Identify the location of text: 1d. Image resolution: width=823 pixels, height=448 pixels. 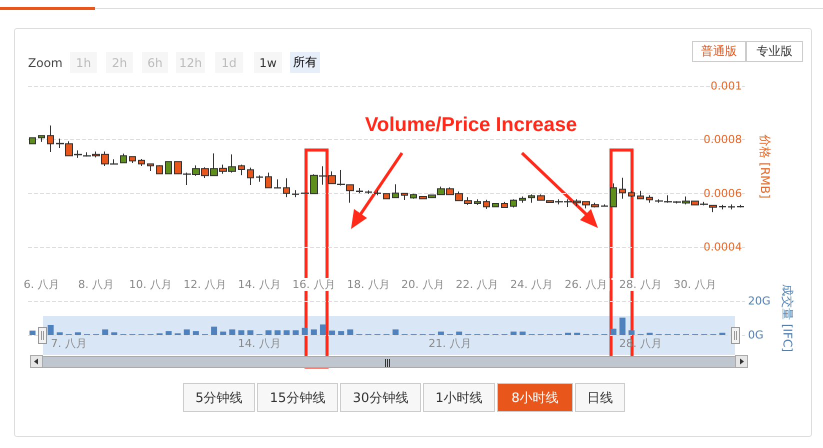
(229, 62).